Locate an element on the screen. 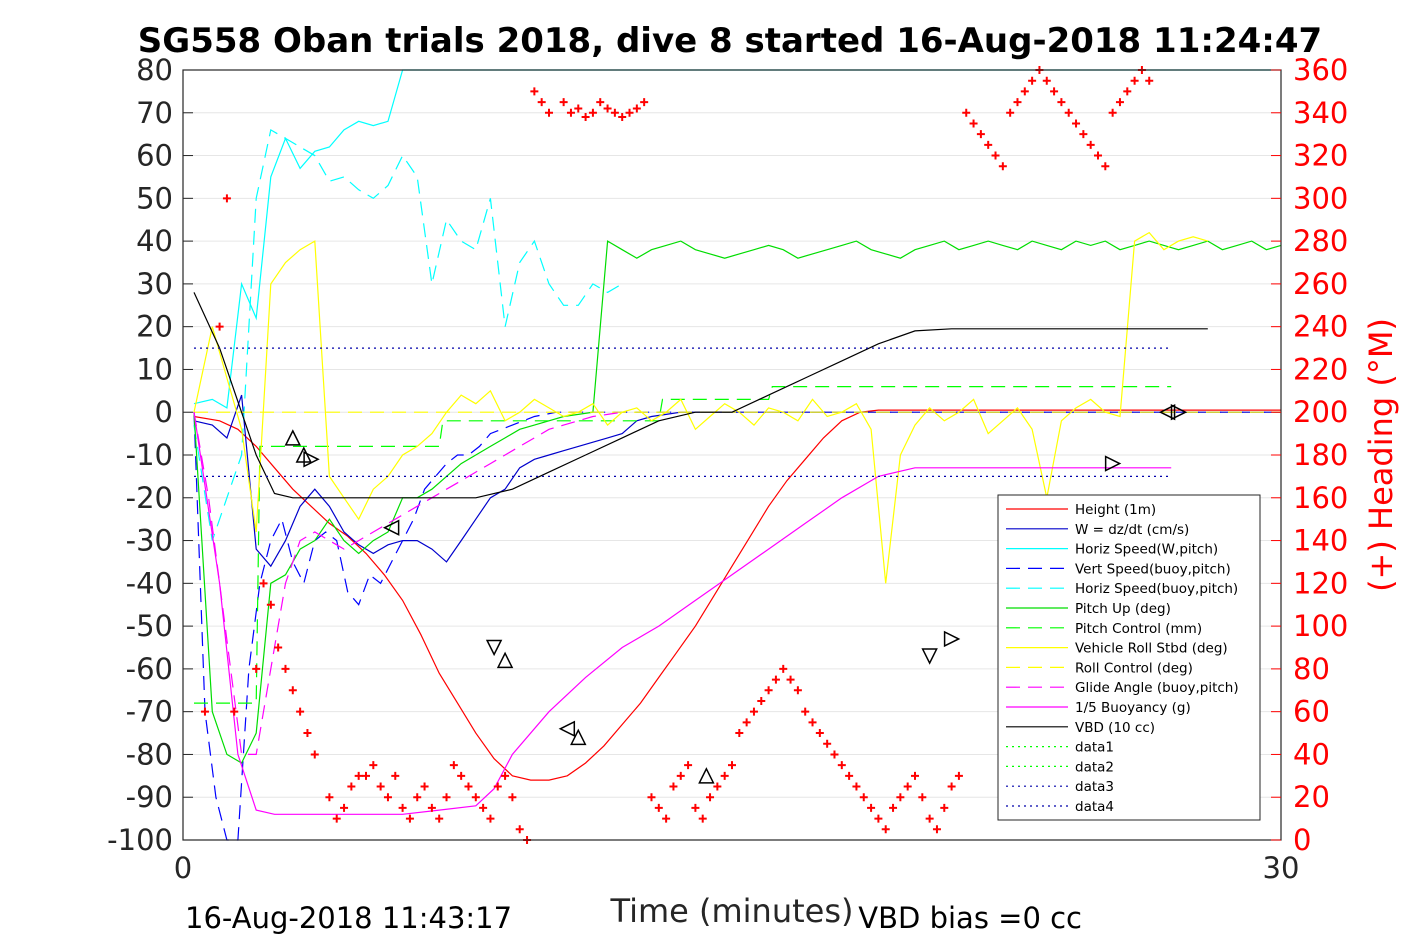 Image resolution: width=1417 pixels, height=945 pixels. legend-label: data2 is located at coordinates (1094, 767).